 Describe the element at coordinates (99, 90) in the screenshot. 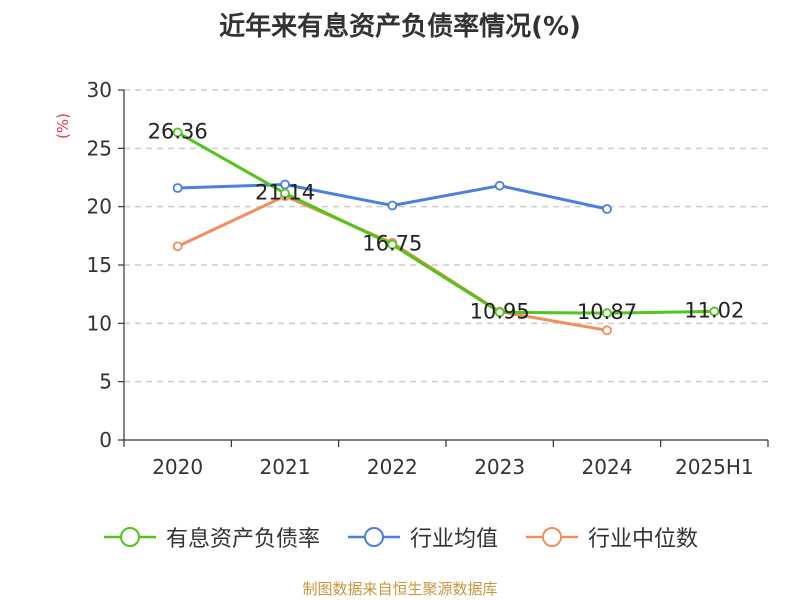

I see `y-tick-label: 30` at that location.